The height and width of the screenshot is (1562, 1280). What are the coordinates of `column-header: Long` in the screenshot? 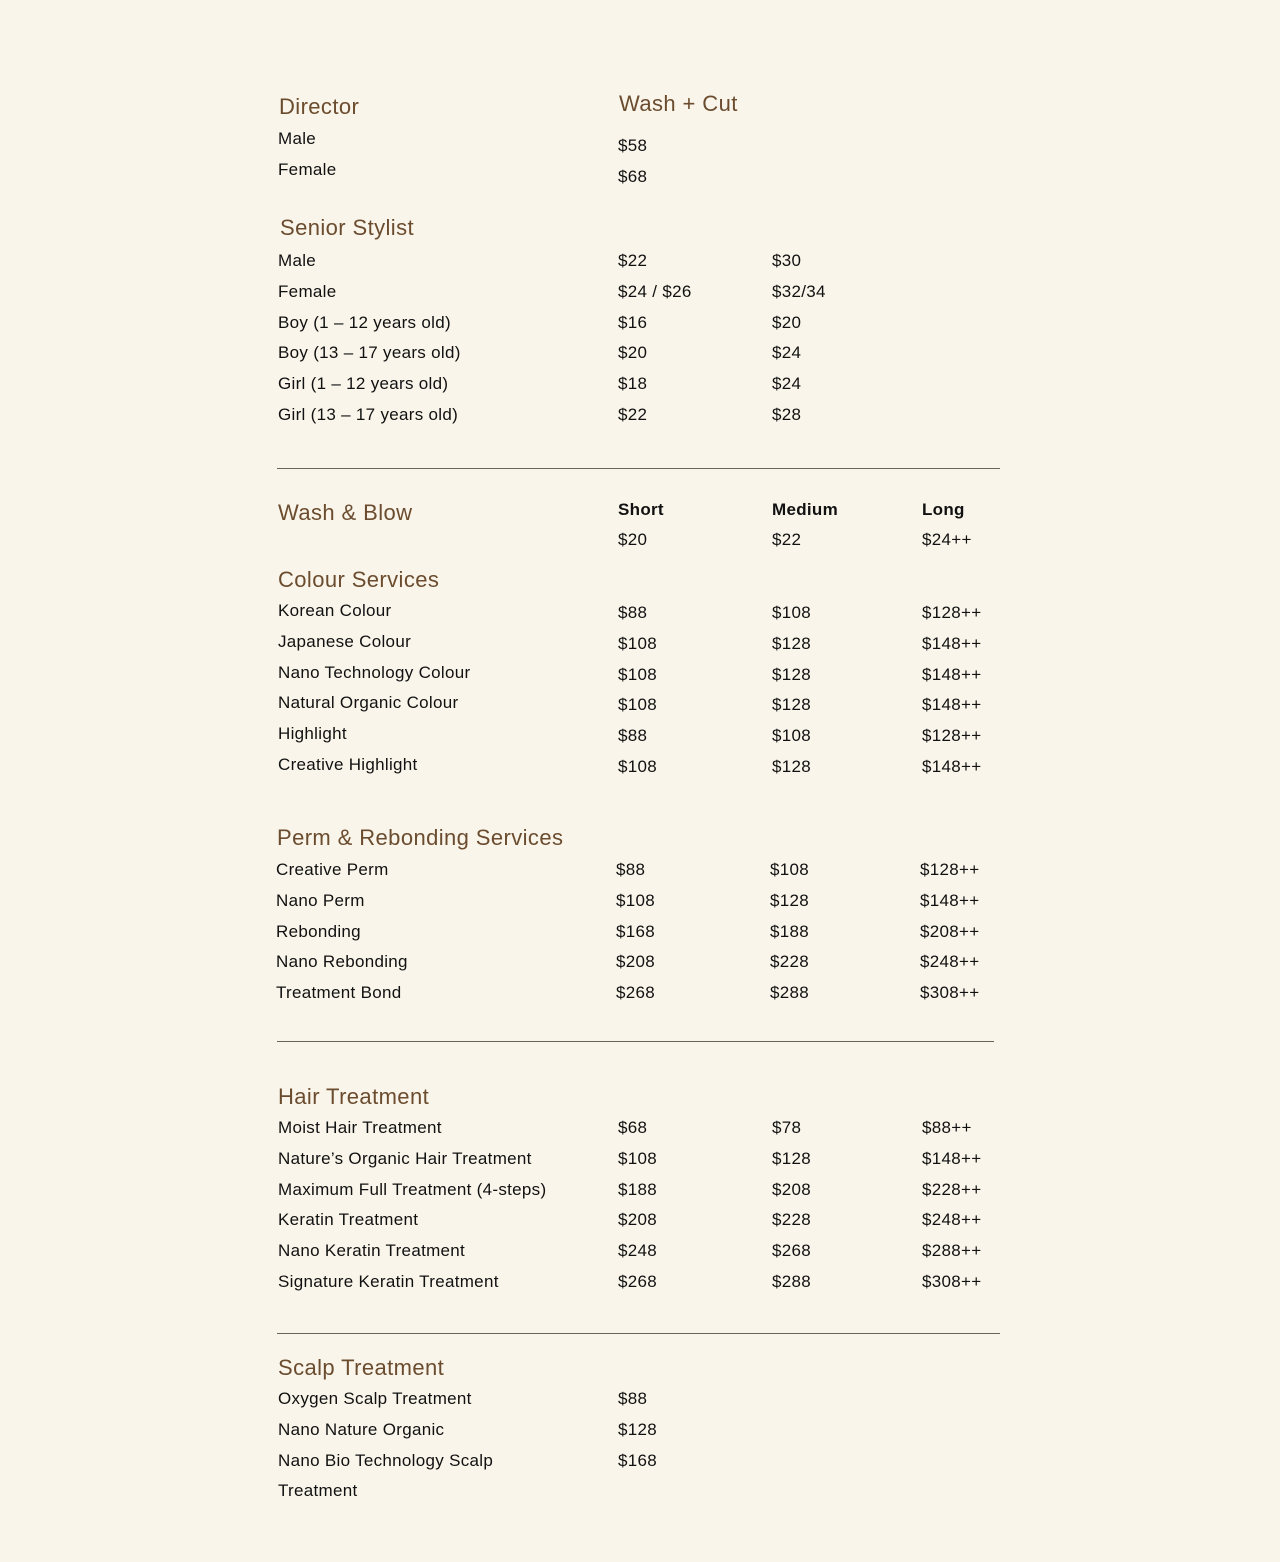 It's located at (943, 509).